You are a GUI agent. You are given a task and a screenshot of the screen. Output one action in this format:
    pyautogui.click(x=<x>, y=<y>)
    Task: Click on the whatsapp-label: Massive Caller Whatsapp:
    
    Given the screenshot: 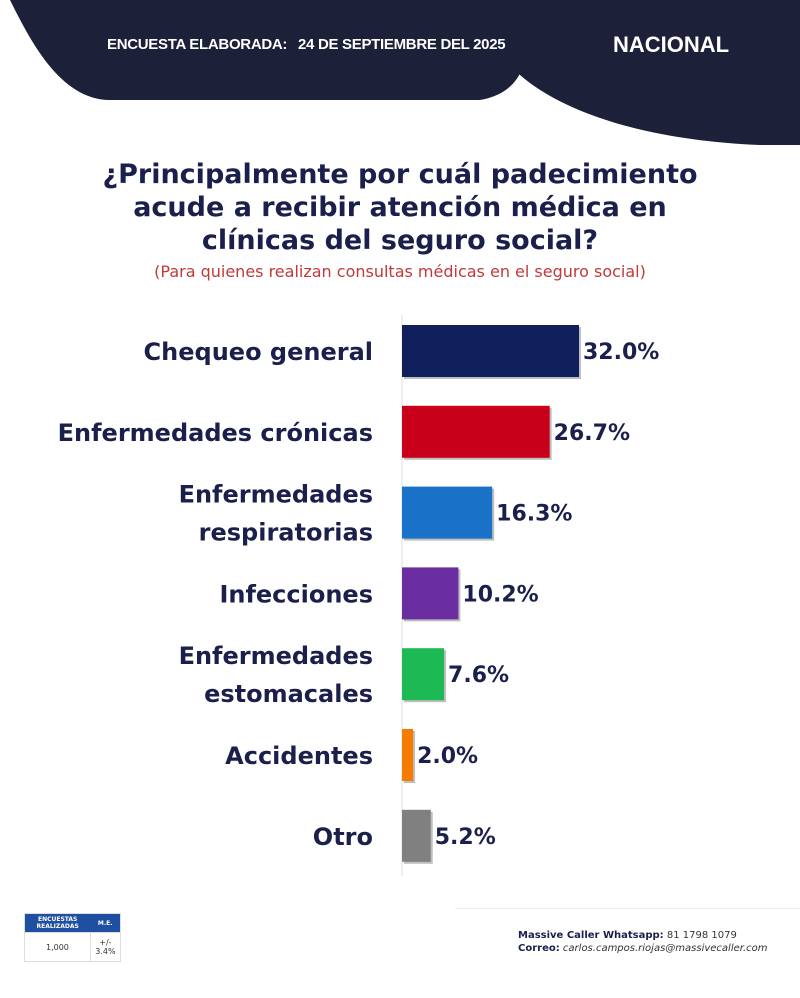 What is the action you would take?
    pyautogui.click(x=591, y=935)
    